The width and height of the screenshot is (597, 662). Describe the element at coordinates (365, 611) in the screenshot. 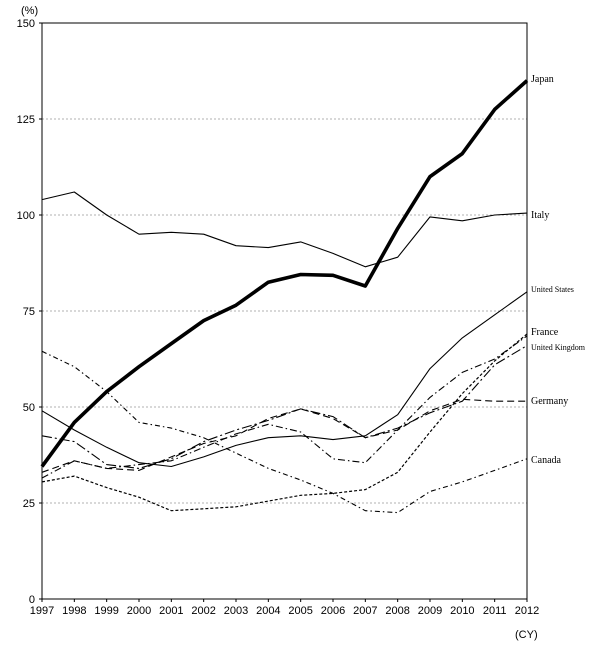

I see `x-tick-label: 2007` at that location.